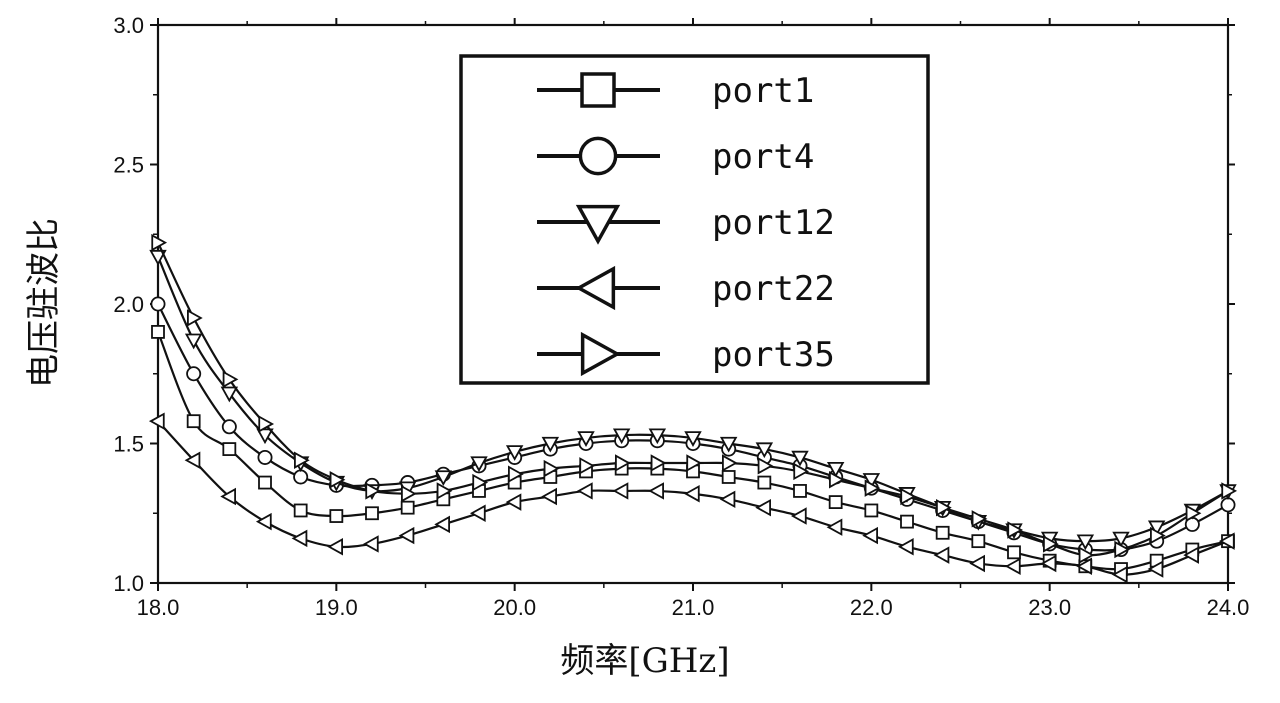 This screenshot has width=1280, height=703. Describe the element at coordinates (600, 354) in the screenshot. I see `legend-marker-triangle-right` at that location.